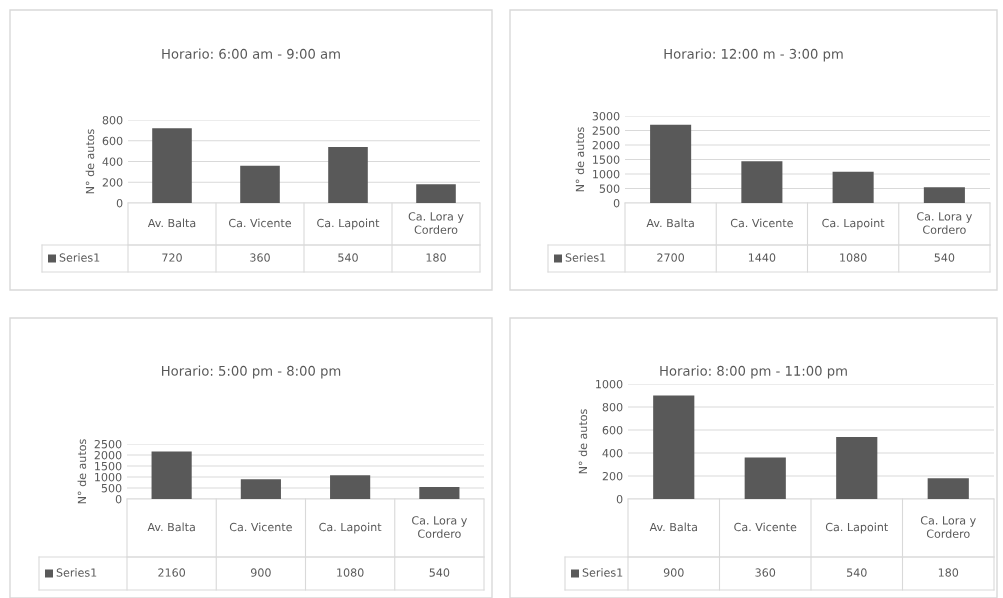 The height and width of the screenshot is (598, 1003). I want to click on chart-title: Horario: 5:00 pm - 8:00 pm, so click(251, 372).